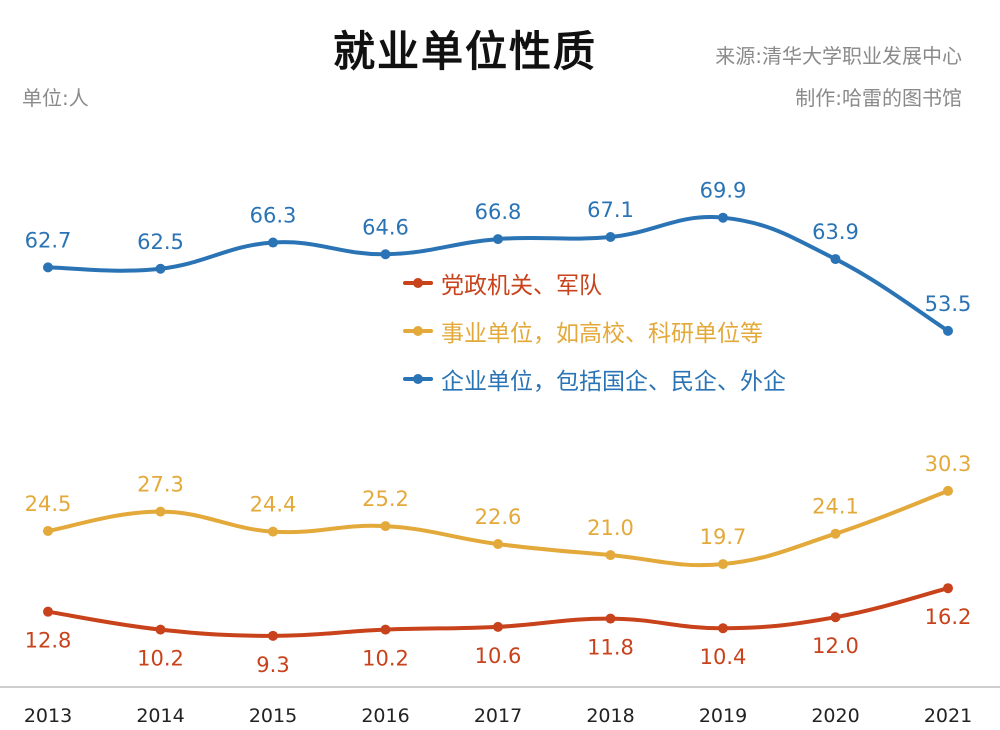 This screenshot has width=1000, height=730. Describe the element at coordinates (273, 716) in the screenshot. I see `x-tick-label: 2015` at that location.